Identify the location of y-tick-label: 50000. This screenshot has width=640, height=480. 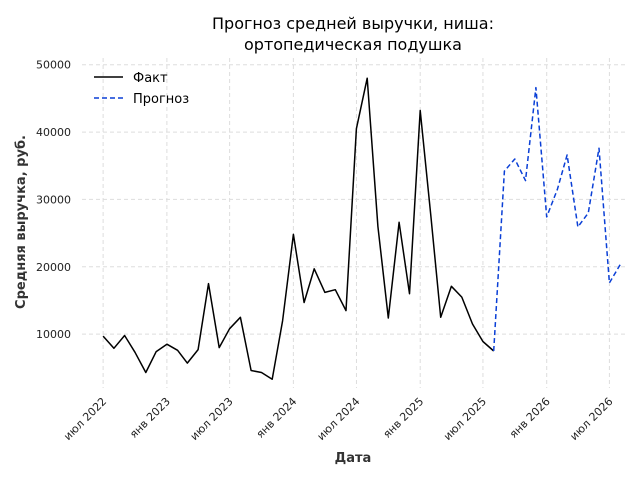
(53, 65).